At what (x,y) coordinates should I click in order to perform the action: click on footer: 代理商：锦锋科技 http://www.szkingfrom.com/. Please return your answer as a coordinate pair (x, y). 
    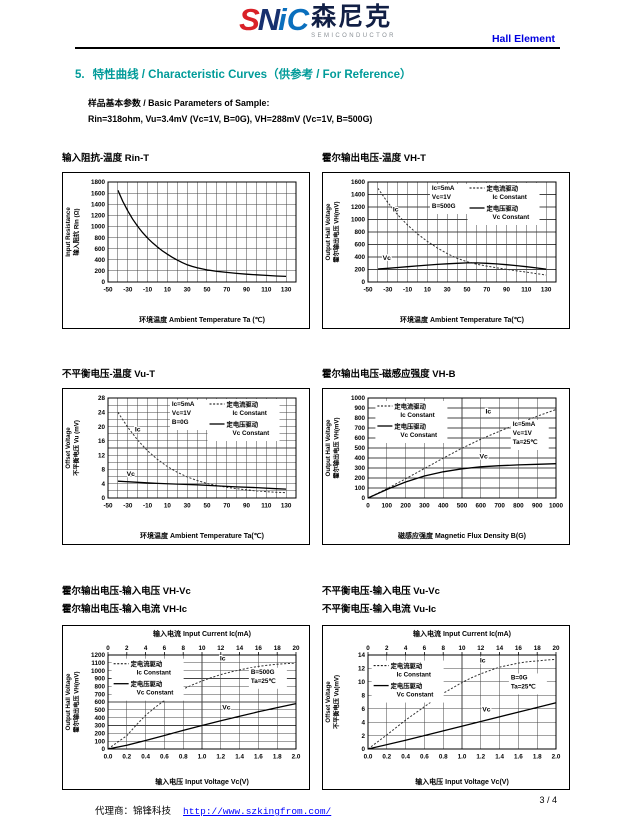
    Looking at the image, I should click on (213, 810).